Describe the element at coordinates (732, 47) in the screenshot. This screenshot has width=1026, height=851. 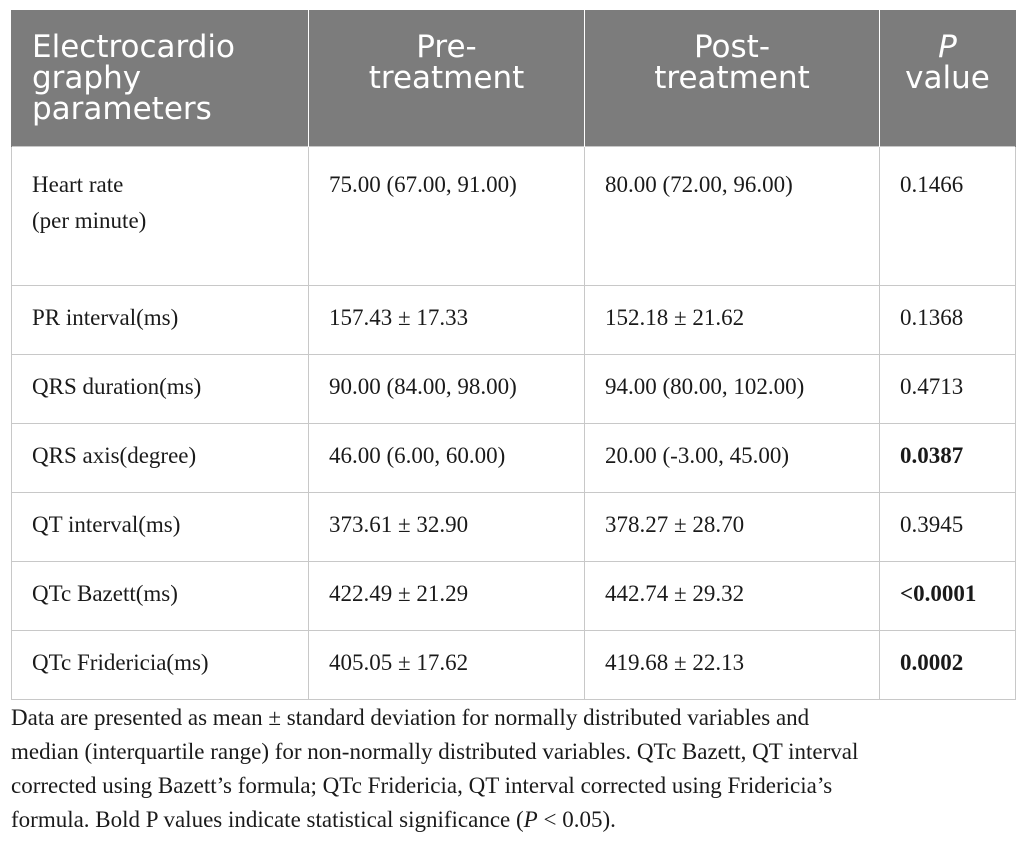
I see `header-post-line-1: Post-` at that location.